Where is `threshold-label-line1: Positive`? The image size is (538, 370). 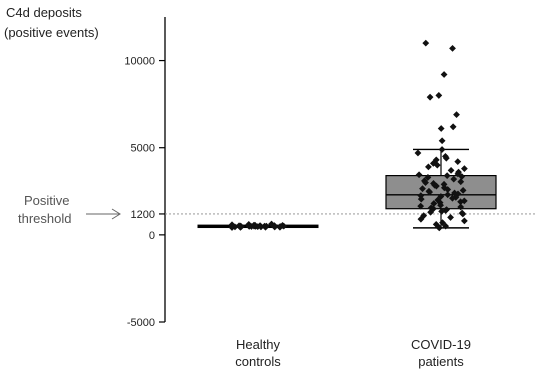 threshold-label-line1: Positive is located at coordinates (47, 200).